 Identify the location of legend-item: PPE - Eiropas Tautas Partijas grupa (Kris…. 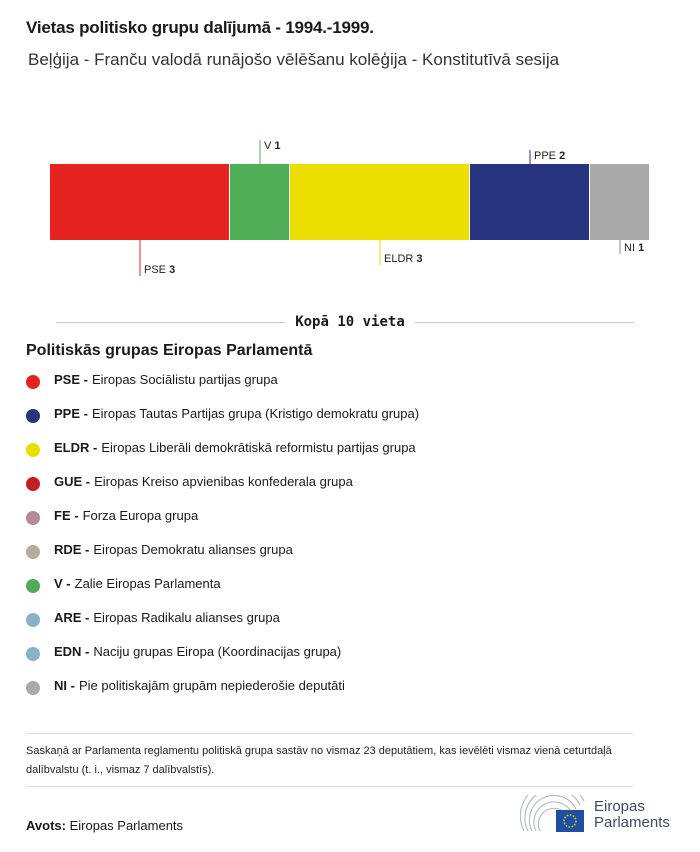
(222, 423).